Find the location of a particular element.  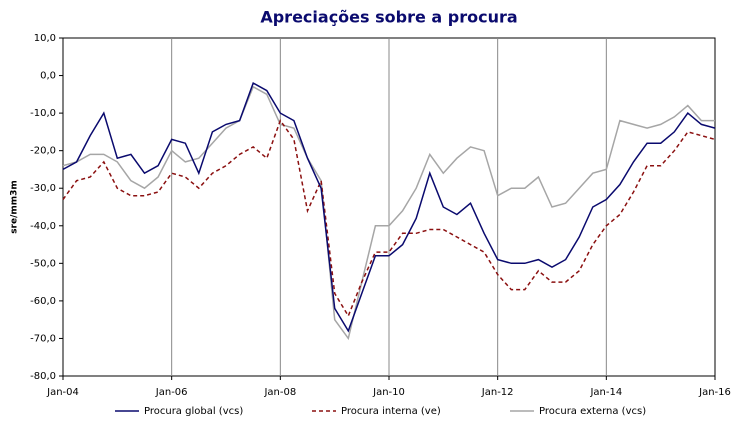

legend-label: Procura externa (vcs) is located at coordinates (592, 411).